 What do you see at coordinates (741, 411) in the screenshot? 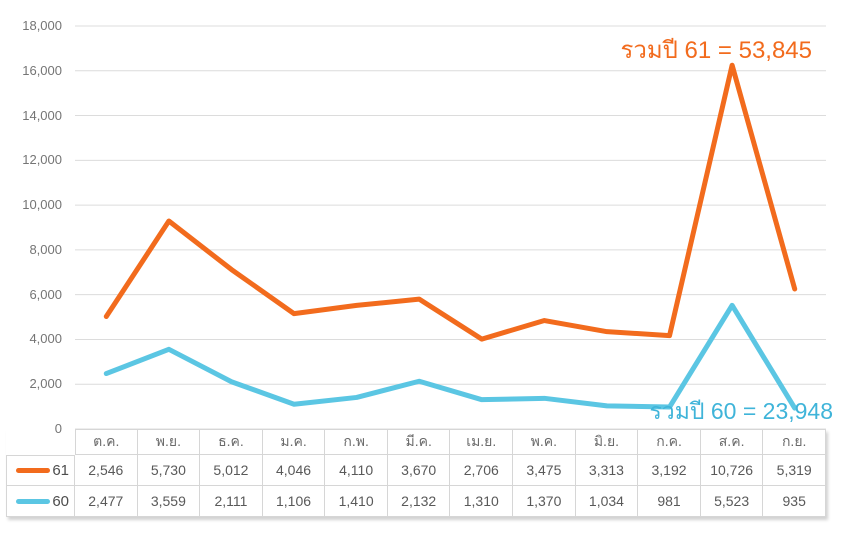
I see `annotation-total-60: รวมปี 60 = 23,948` at bounding box center [741, 411].